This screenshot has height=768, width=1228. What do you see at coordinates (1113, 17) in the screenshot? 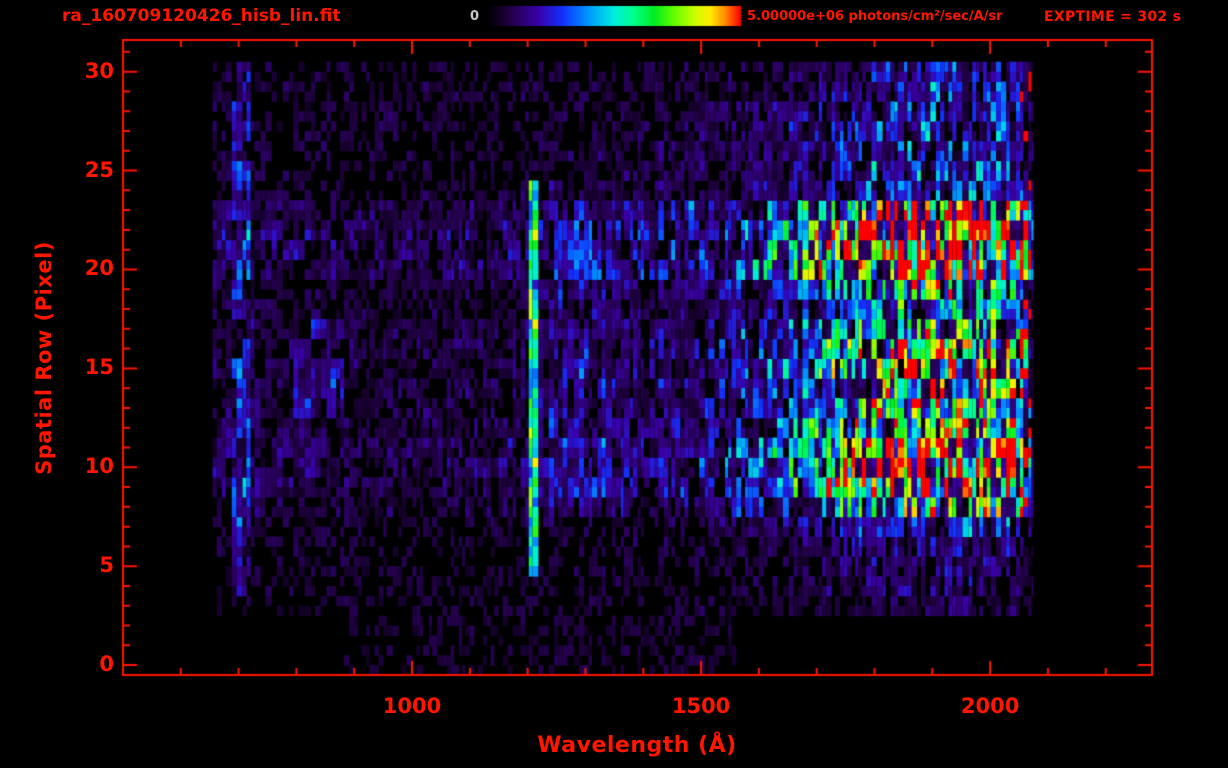
I see `exptime-label: EXPTIME = 302 s` at bounding box center [1113, 17].